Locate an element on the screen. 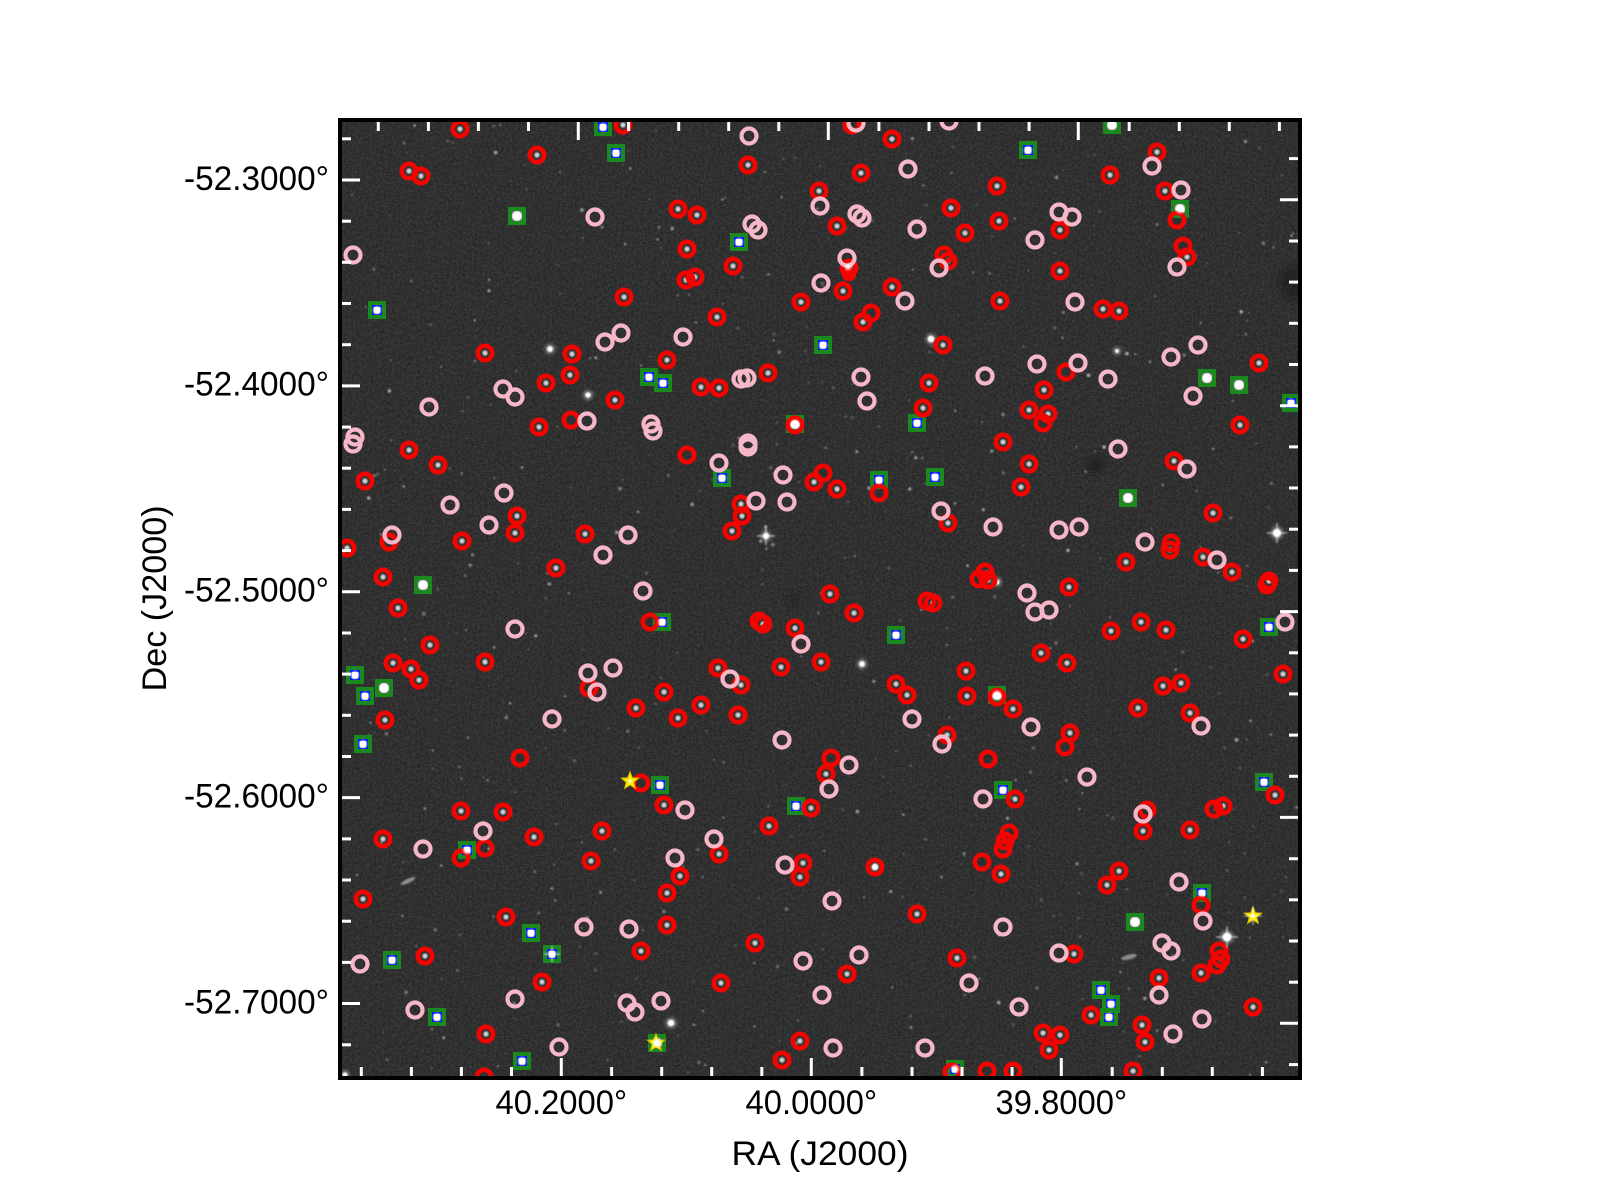 The width and height of the screenshot is (1600, 1200). svg-text: -52.6000° is located at coordinates (256, 796).